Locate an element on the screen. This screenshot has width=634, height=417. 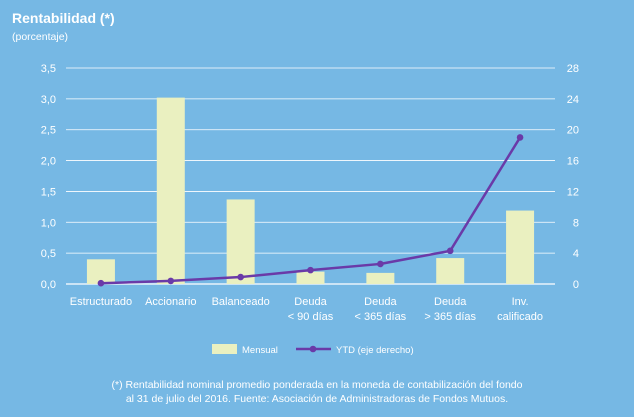
category-label-line: calificado is located at coordinates (520, 317).